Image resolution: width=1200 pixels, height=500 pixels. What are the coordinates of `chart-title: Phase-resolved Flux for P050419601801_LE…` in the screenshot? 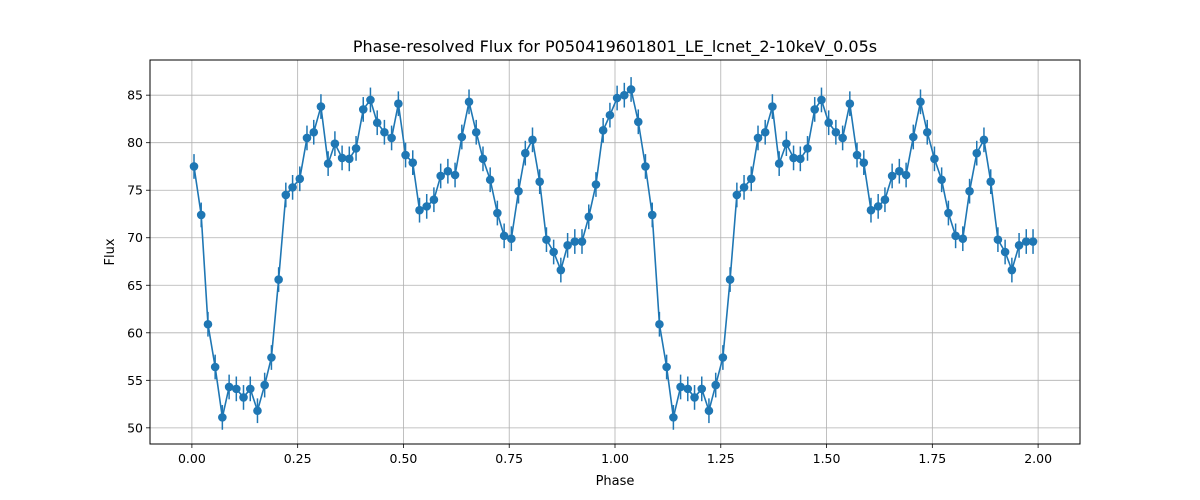 It's located at (615, 47).